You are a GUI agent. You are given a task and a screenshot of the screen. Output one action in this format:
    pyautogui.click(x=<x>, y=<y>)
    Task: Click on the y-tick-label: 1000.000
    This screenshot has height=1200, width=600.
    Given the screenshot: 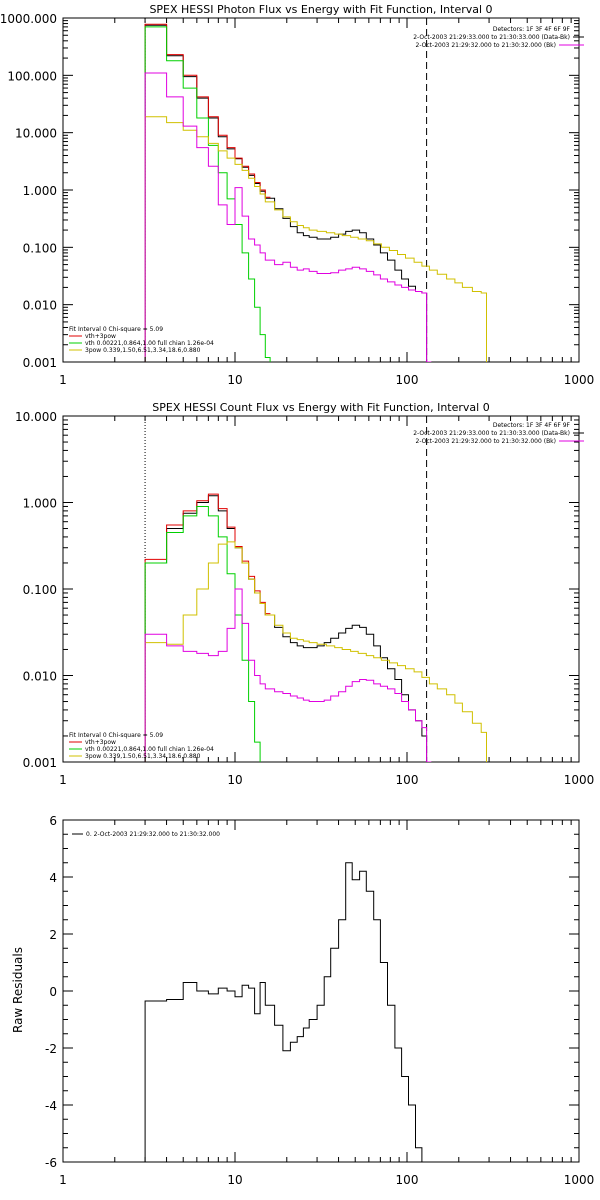 What is the action you would take?
    pyautogui.click(x=28, y=19)
    